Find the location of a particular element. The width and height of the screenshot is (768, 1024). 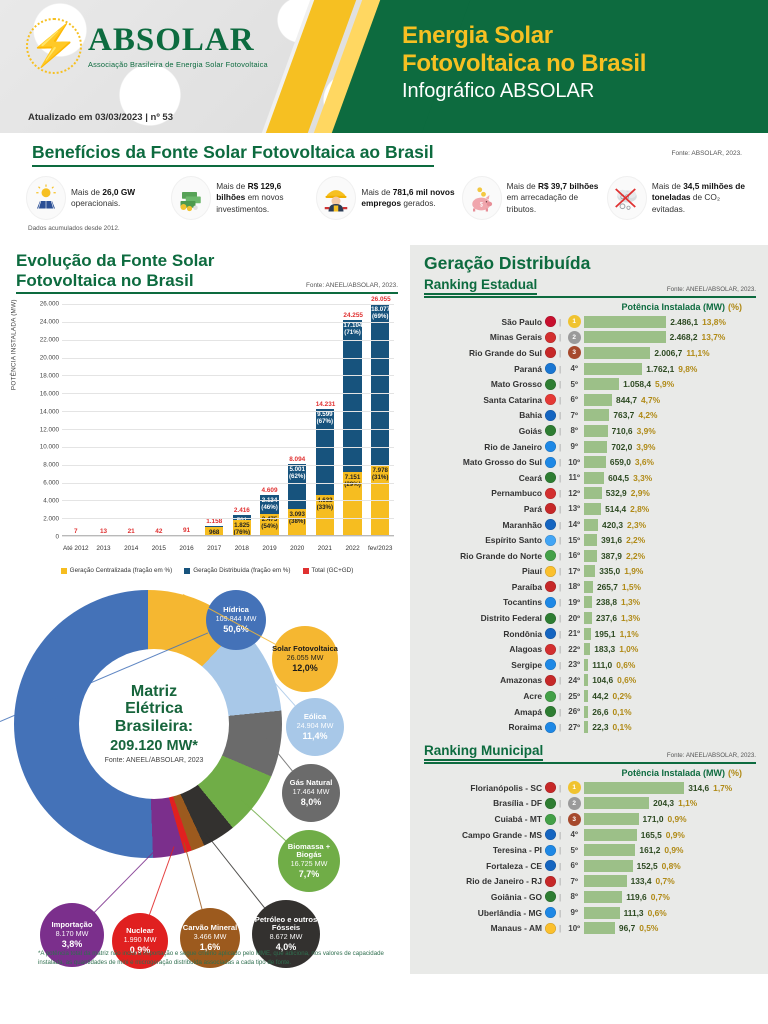

rank-position: 2 is located at coordinates (574, 337).